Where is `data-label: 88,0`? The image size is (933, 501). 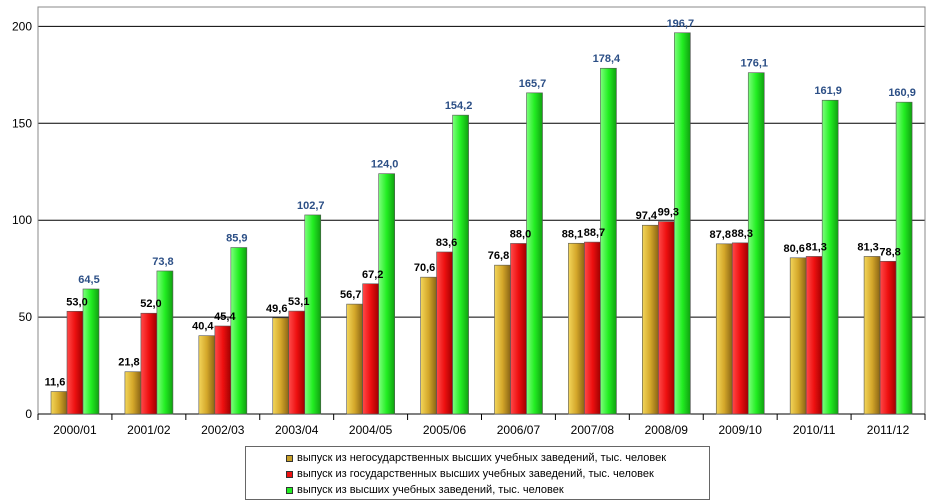 data-label: 88,0 is located at coordinates (520, 234).